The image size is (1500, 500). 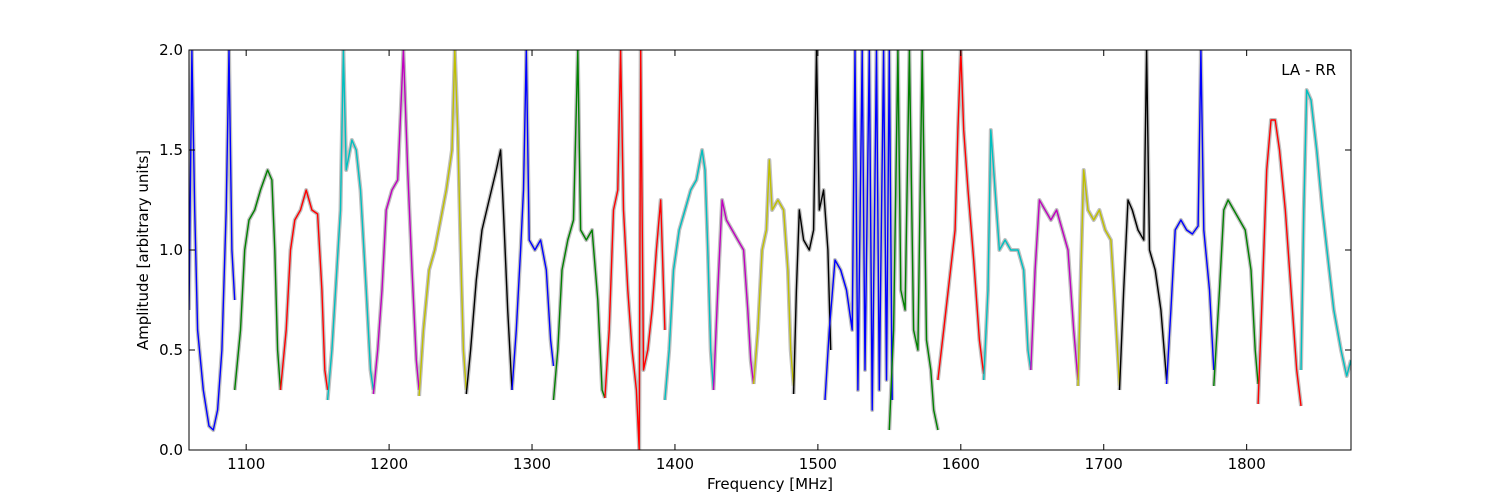 I want to click on y-axis-label: Amplitude [arbitrary units], so click(x=143, y=250).